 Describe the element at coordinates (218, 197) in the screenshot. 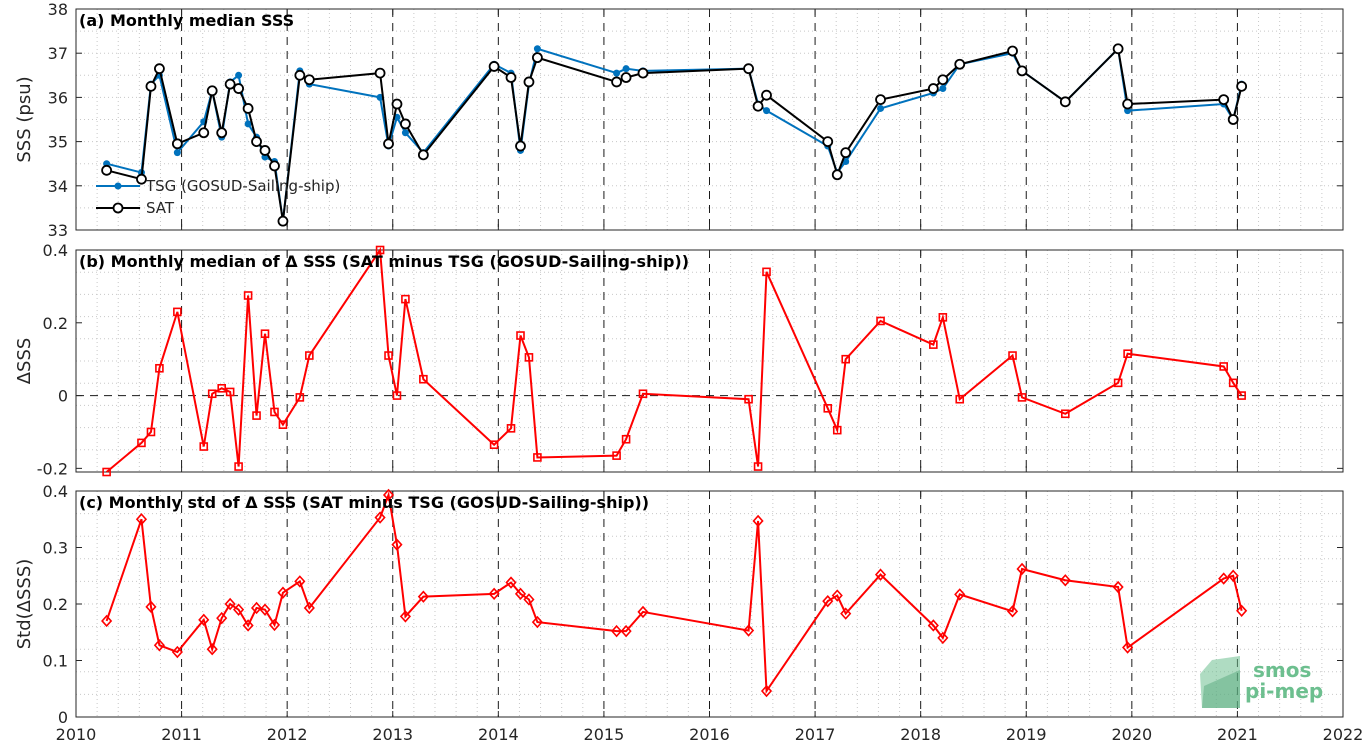

I see `legend: TSG (GOSUD-Sailing-ship) SAT` at that location.